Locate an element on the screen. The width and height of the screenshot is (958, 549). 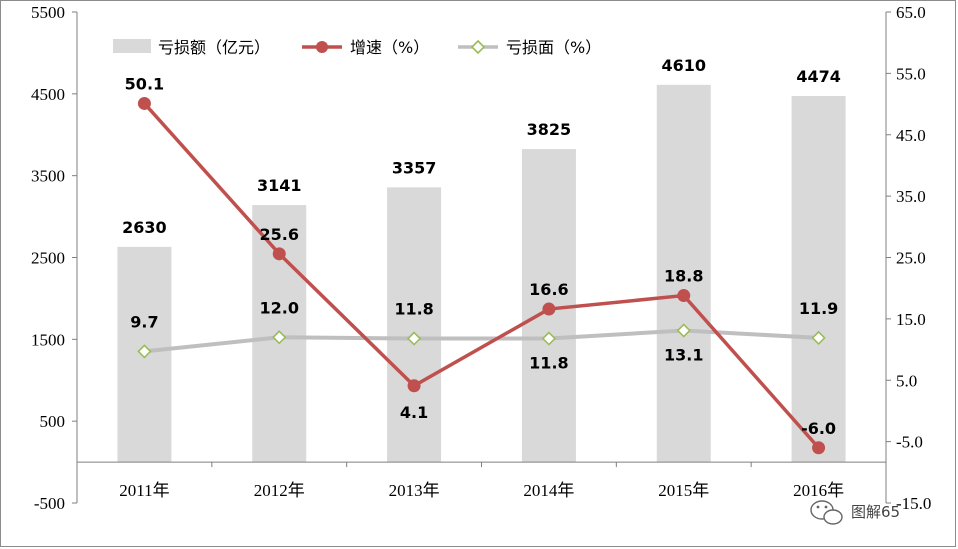
category-label: 2015年 is located at coordinates (683, 490).